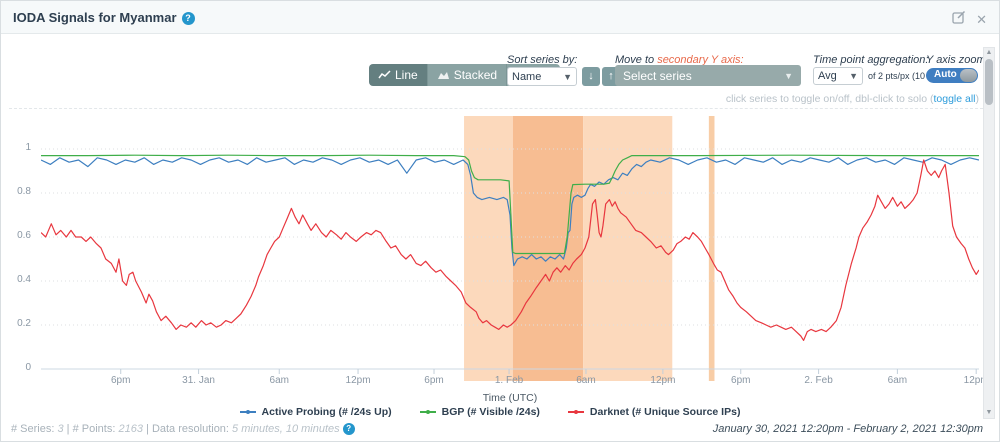 Image resolution: width=1000 pixels, height=442 pixels. I want to click on secondary-axis-select: Select series ▼, so click(708, 75).